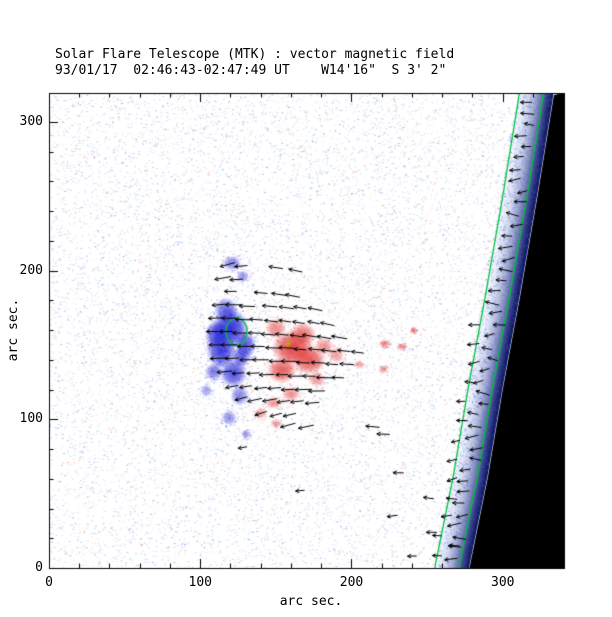 Image resolution: width=612 pixels, height=617 pixels. I want to click on y-axis-label: arc sec., so click(13, 330).